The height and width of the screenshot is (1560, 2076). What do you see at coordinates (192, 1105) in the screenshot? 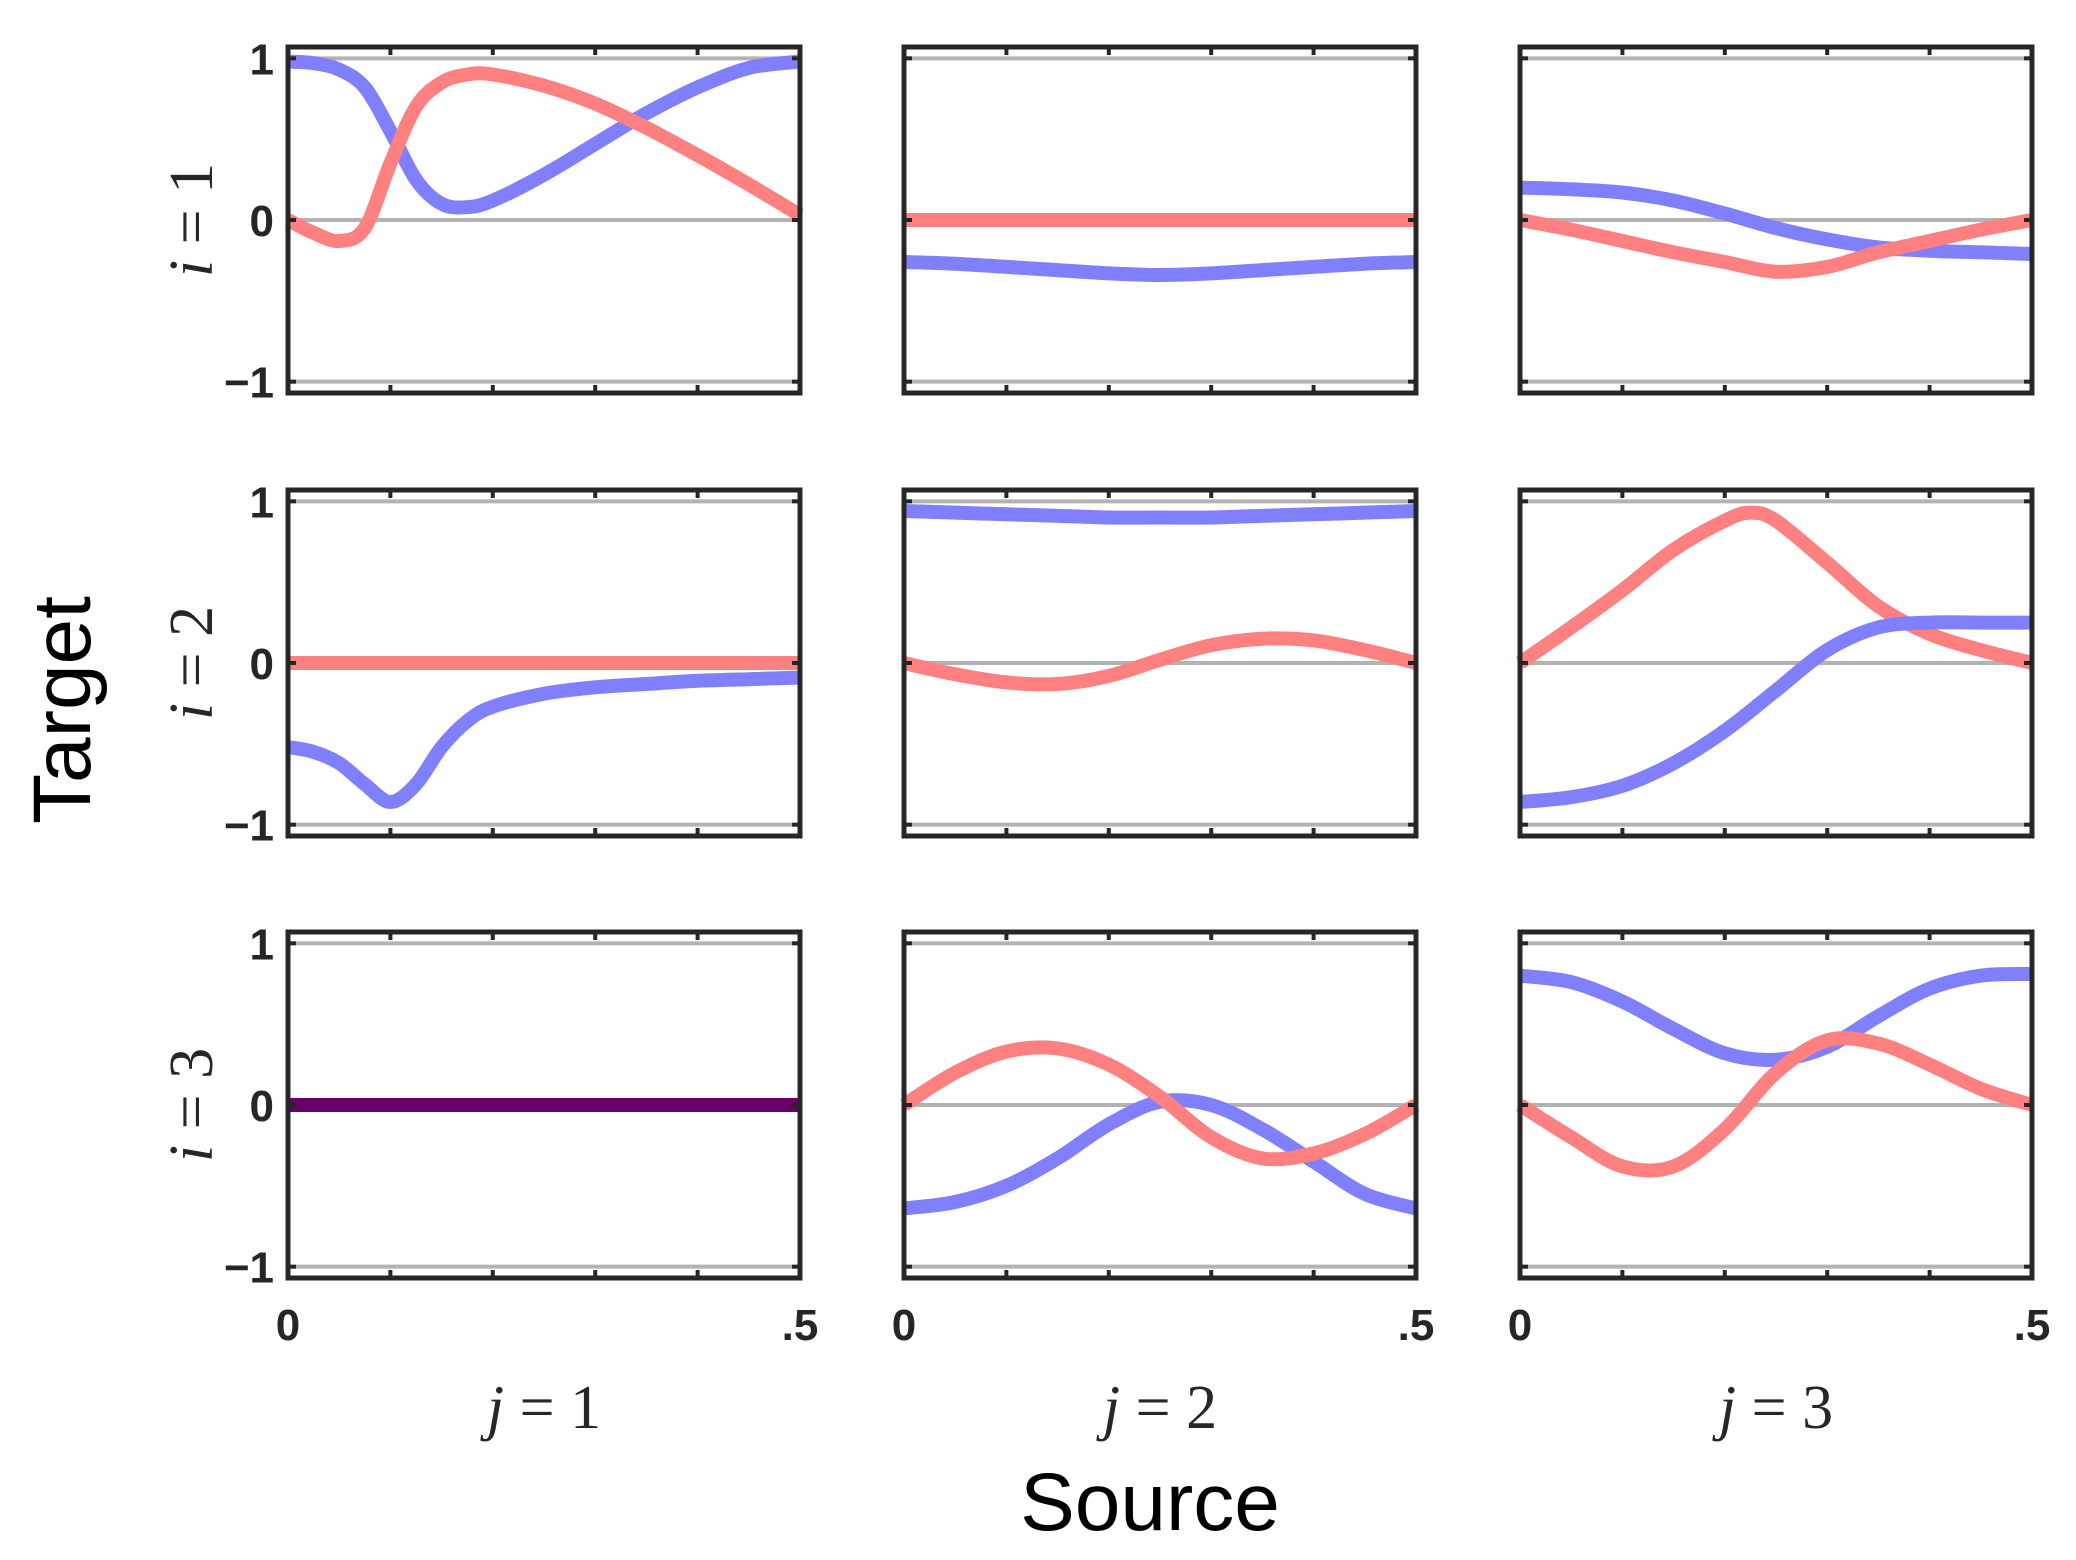
I see `row-label-i3: i = 3` at bounding box center [192, 1105].